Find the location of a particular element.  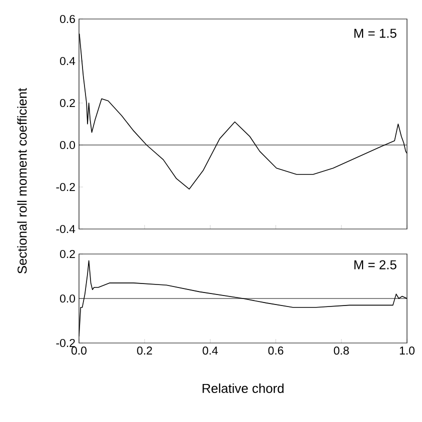

annotation: M = 1.5 is located at coordinates (375, 33).